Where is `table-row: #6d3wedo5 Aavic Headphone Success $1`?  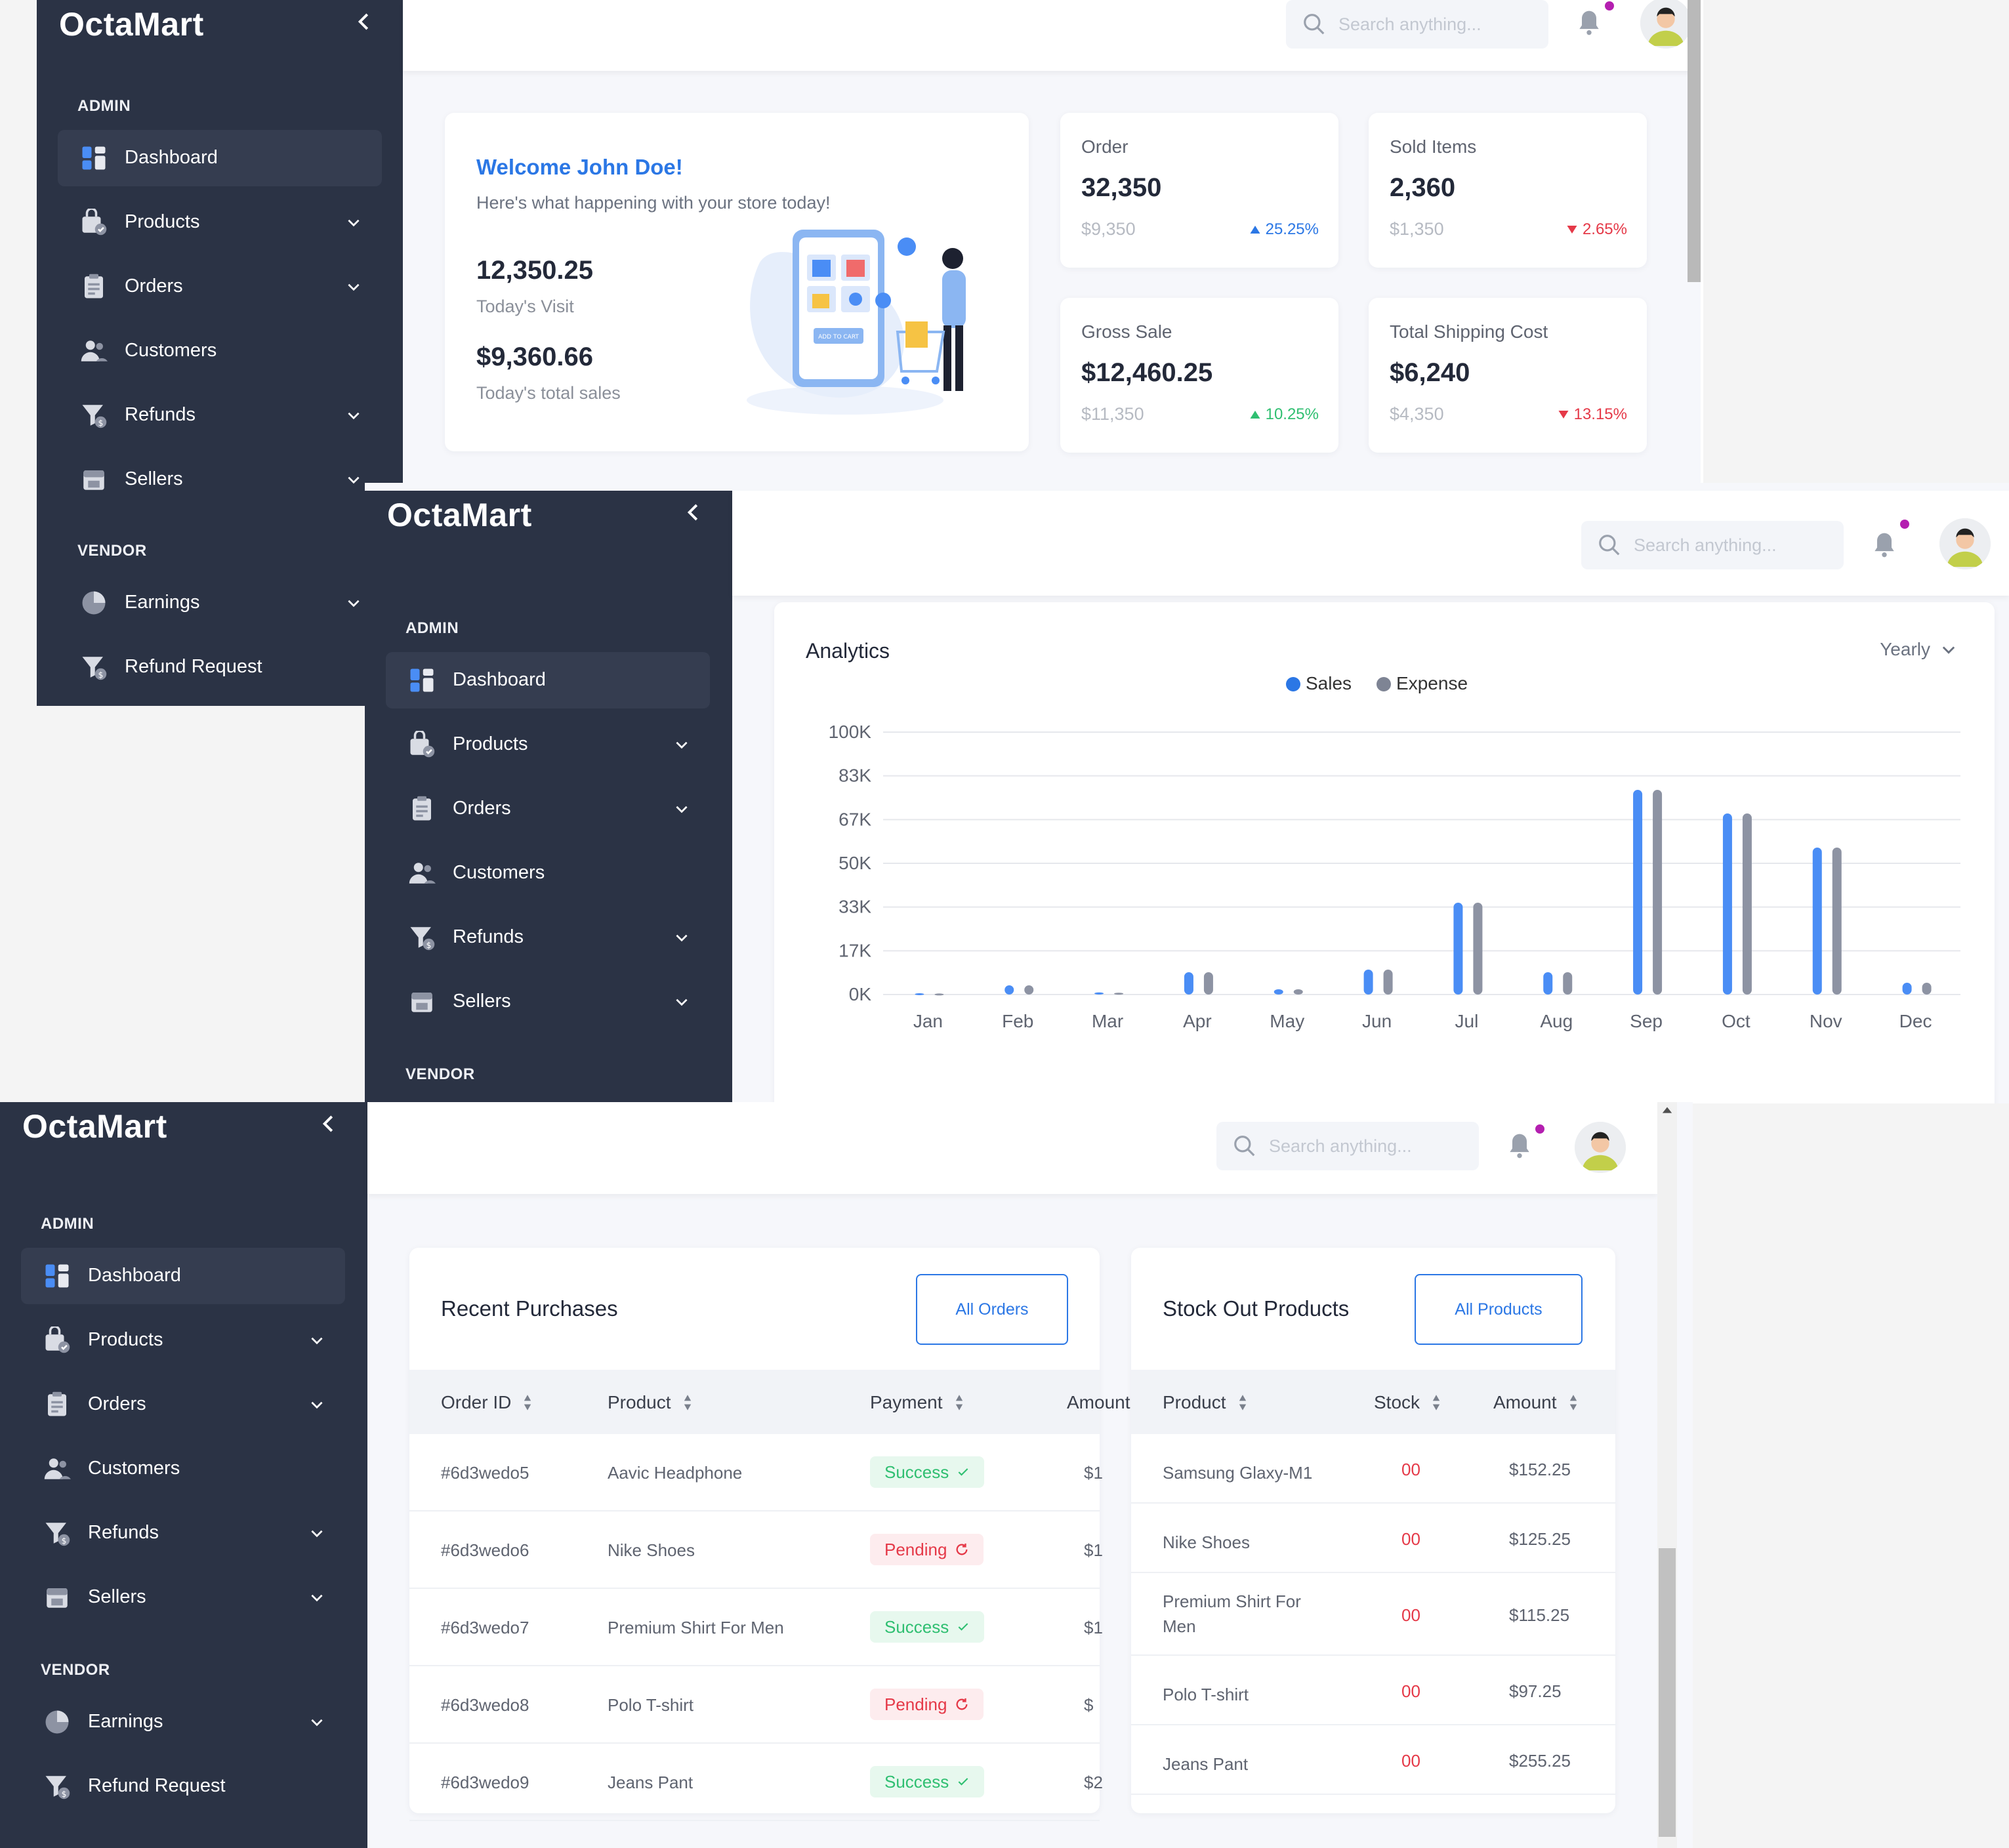 table-row: #6d3wedo5 Aavic Headphone Success $1 is located at coordinates (756, 1472).